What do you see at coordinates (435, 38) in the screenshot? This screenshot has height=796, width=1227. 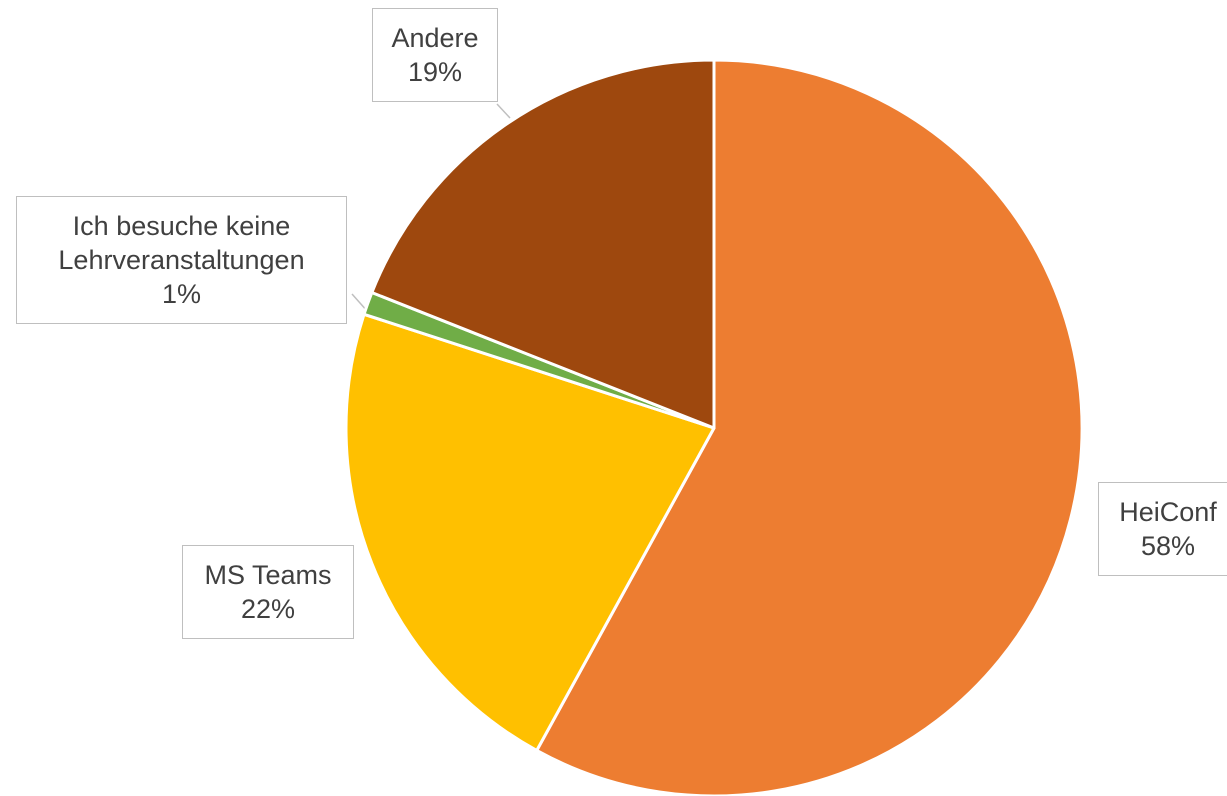 I see `category-label: Andere` at bounding box center [435, 38].